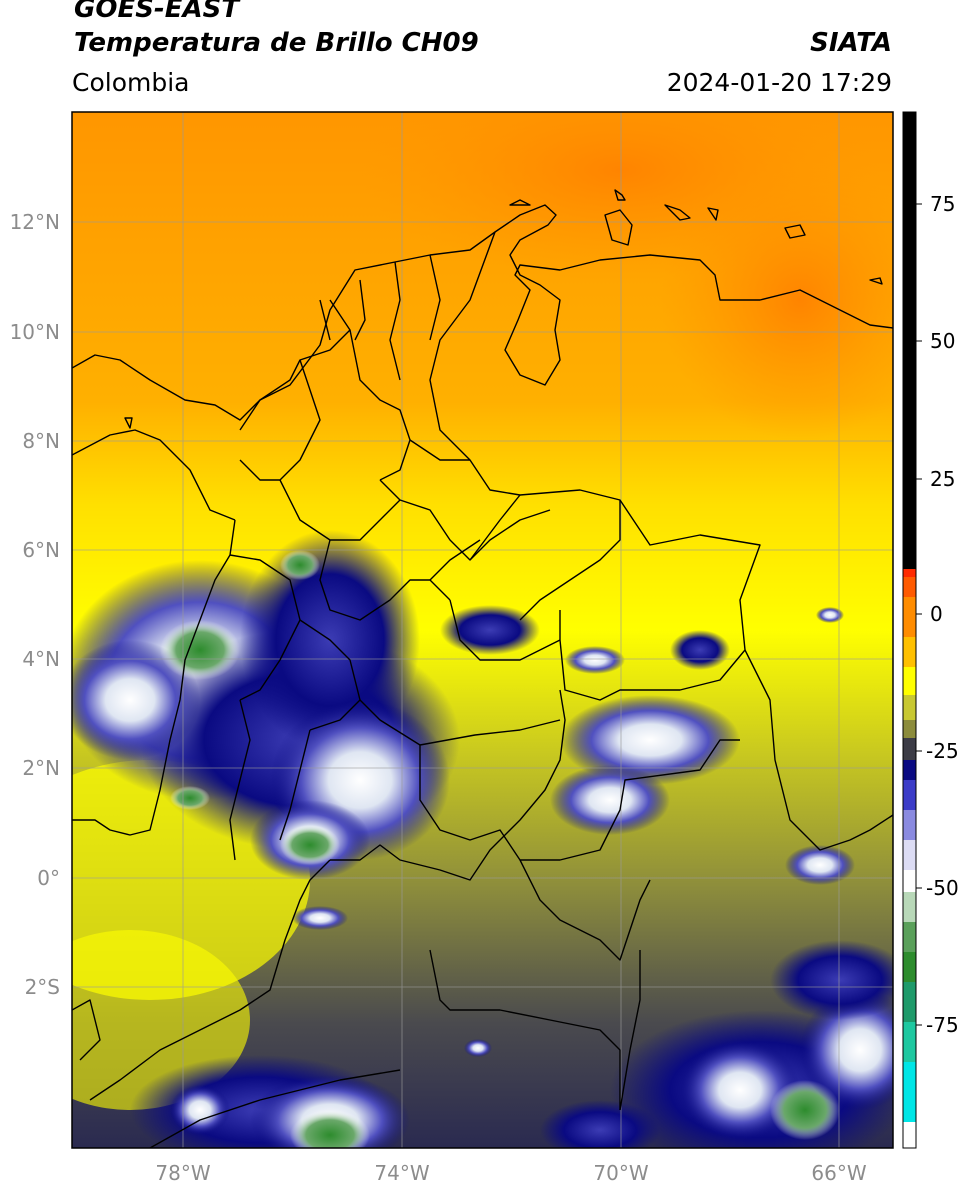 Image resolution: width=966 pixels, height=1190 pixels. I want to click on lat-label: 2°S, so click(42, 987).